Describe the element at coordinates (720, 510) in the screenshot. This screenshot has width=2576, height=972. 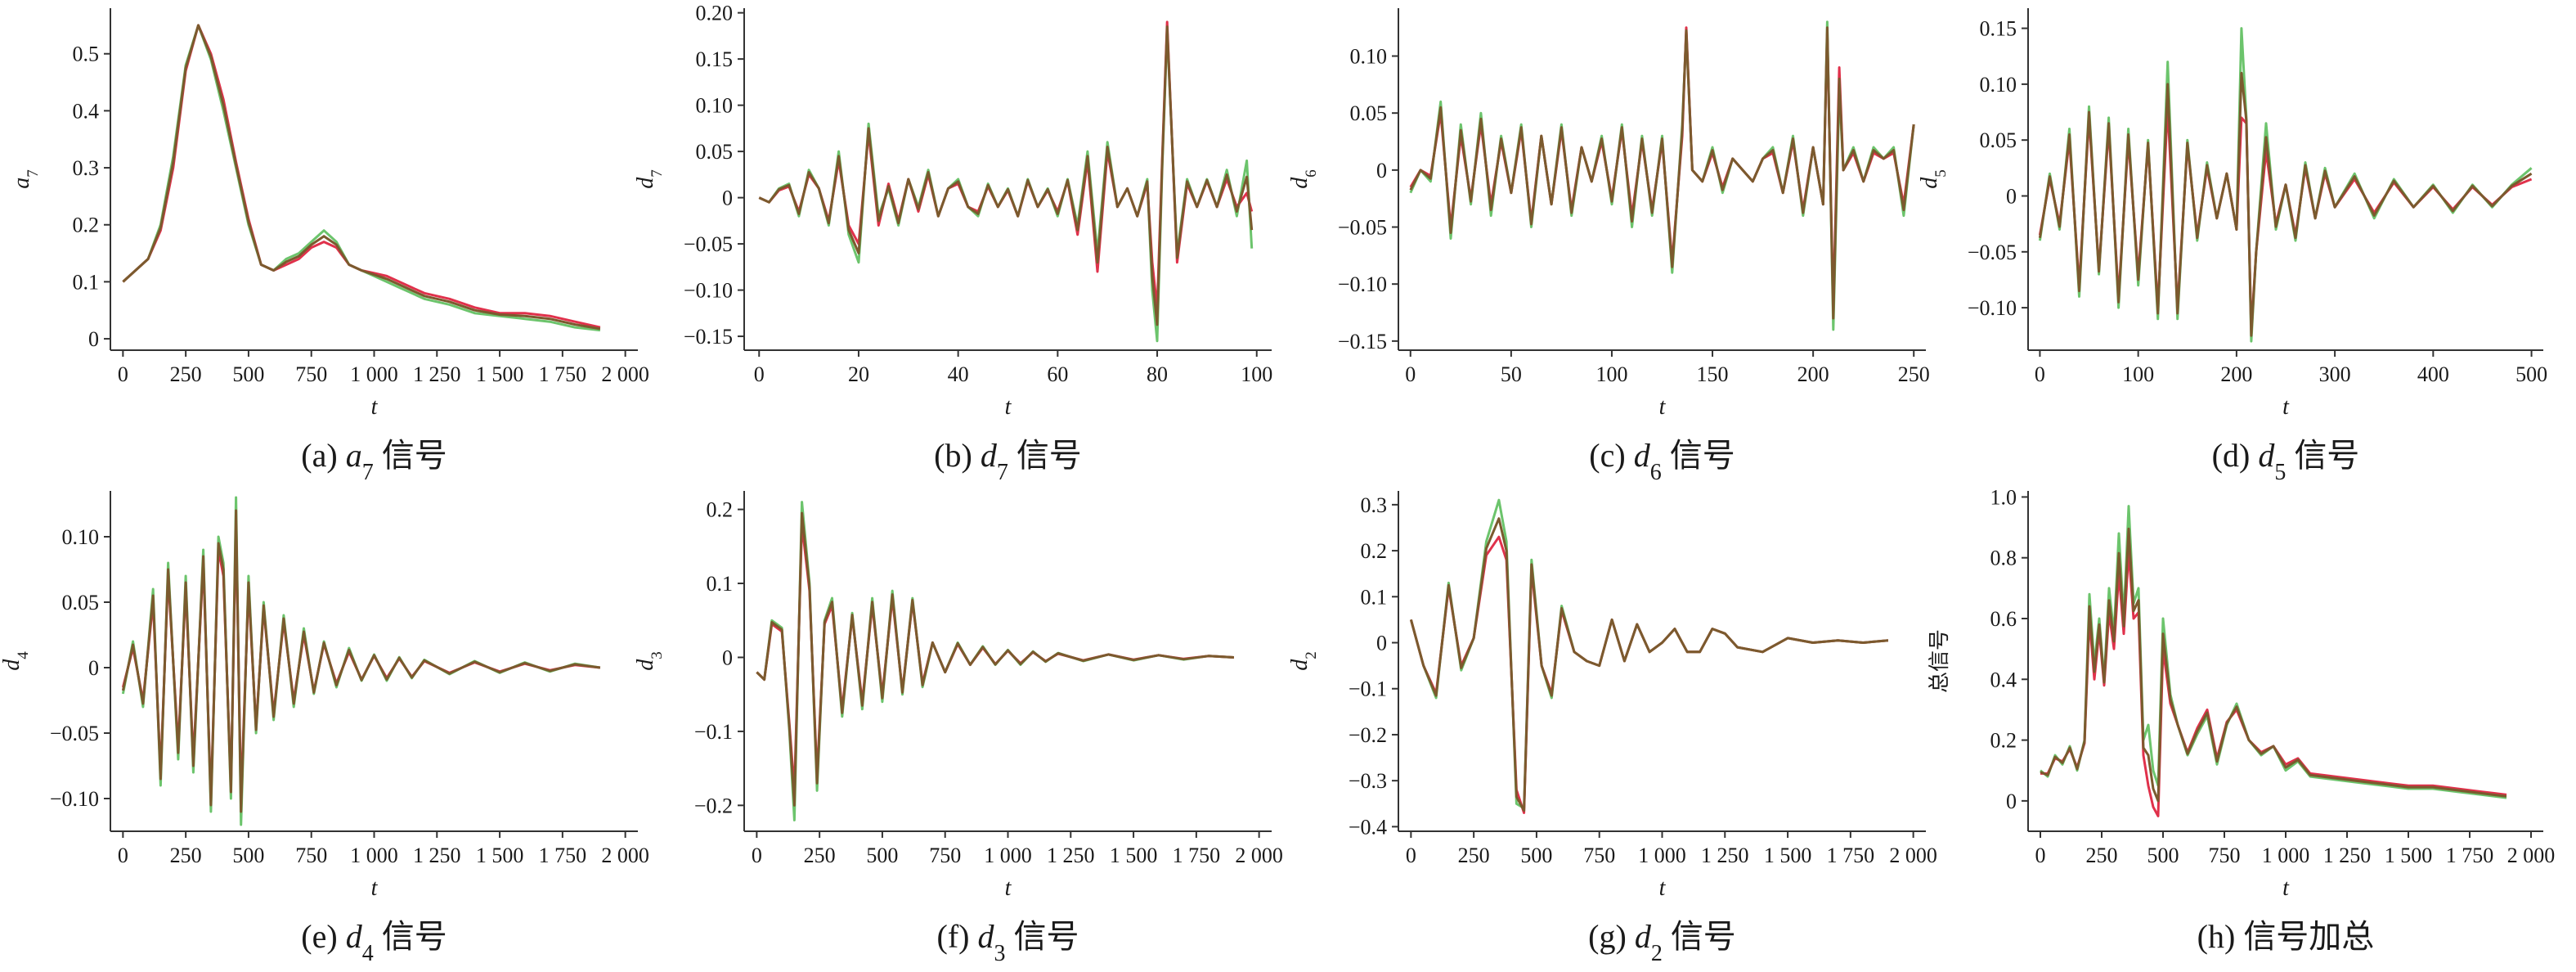
I see `y-tick-label: 0.2` at that location.